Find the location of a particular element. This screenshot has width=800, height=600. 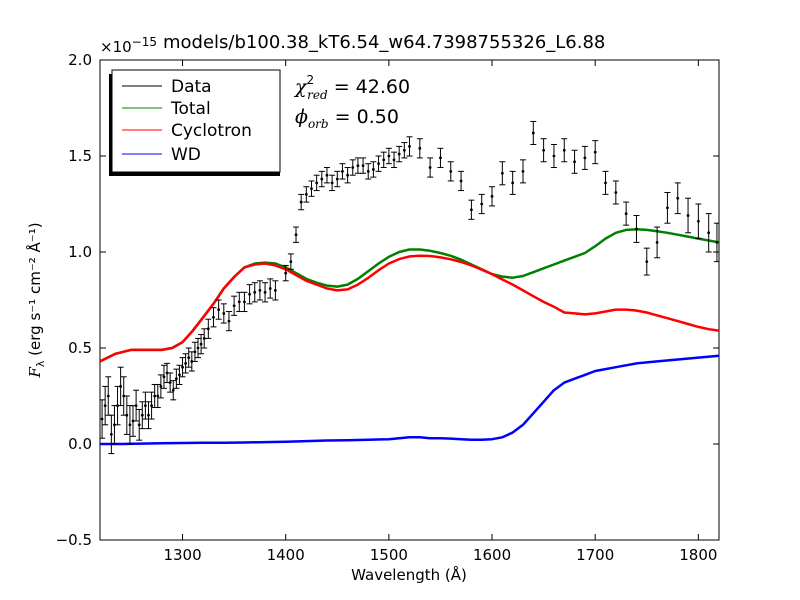

y-tick-label: 1.5 is located at coordinates (80, 156).